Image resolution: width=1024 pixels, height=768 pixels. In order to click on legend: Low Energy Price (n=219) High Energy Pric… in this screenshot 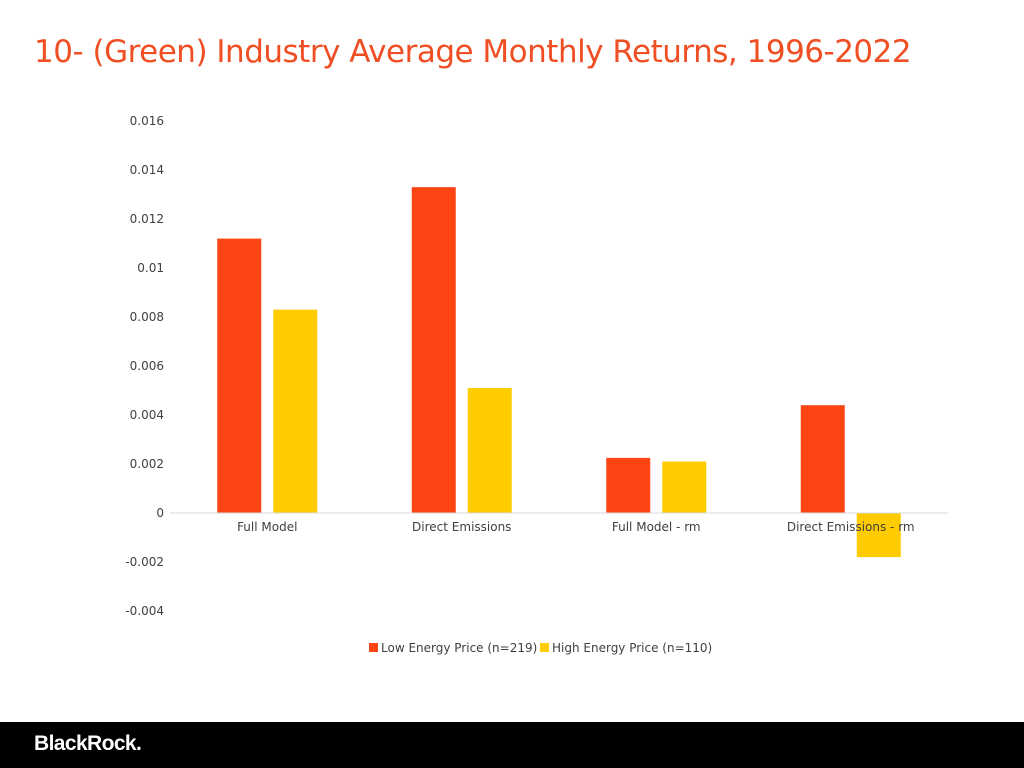, I will do `click(540, 648)`.